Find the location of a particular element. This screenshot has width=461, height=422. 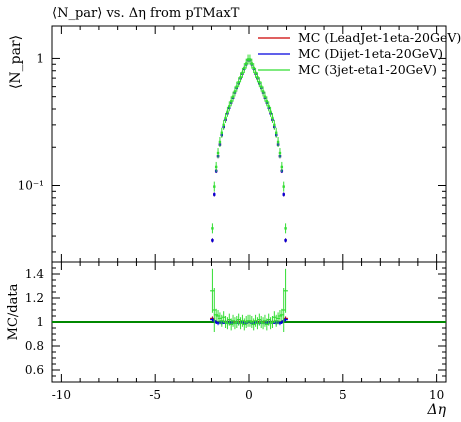

legend-label: MC (LeadJet-1eta-20GeV) is located at coordinates (379, 37).